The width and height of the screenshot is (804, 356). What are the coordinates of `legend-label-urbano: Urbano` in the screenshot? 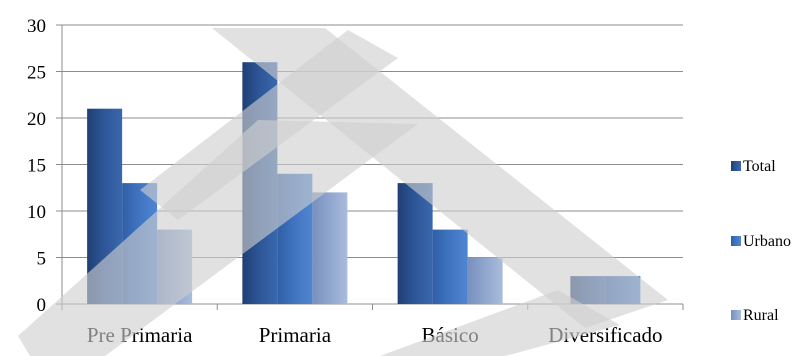 It's located at (767, 241).